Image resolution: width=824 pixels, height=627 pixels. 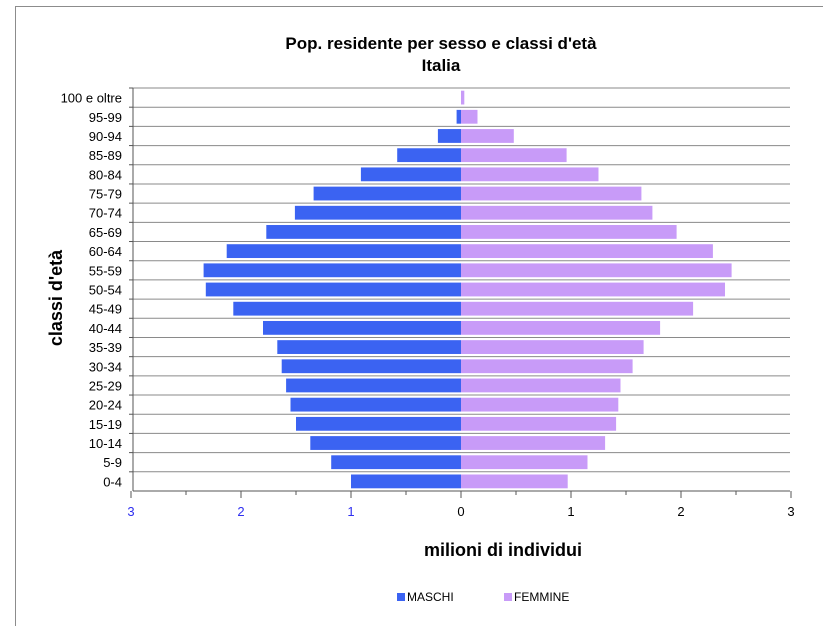 What do you see at coordinates (105, 424) in the screenshot?
I see `y-tick-label: 15-19` at bounding box center [105, 424].